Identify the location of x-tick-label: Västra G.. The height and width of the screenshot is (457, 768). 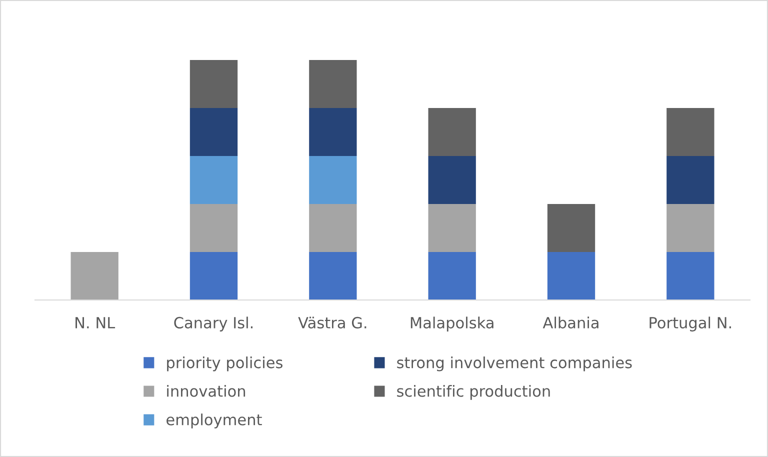
(332, 322).